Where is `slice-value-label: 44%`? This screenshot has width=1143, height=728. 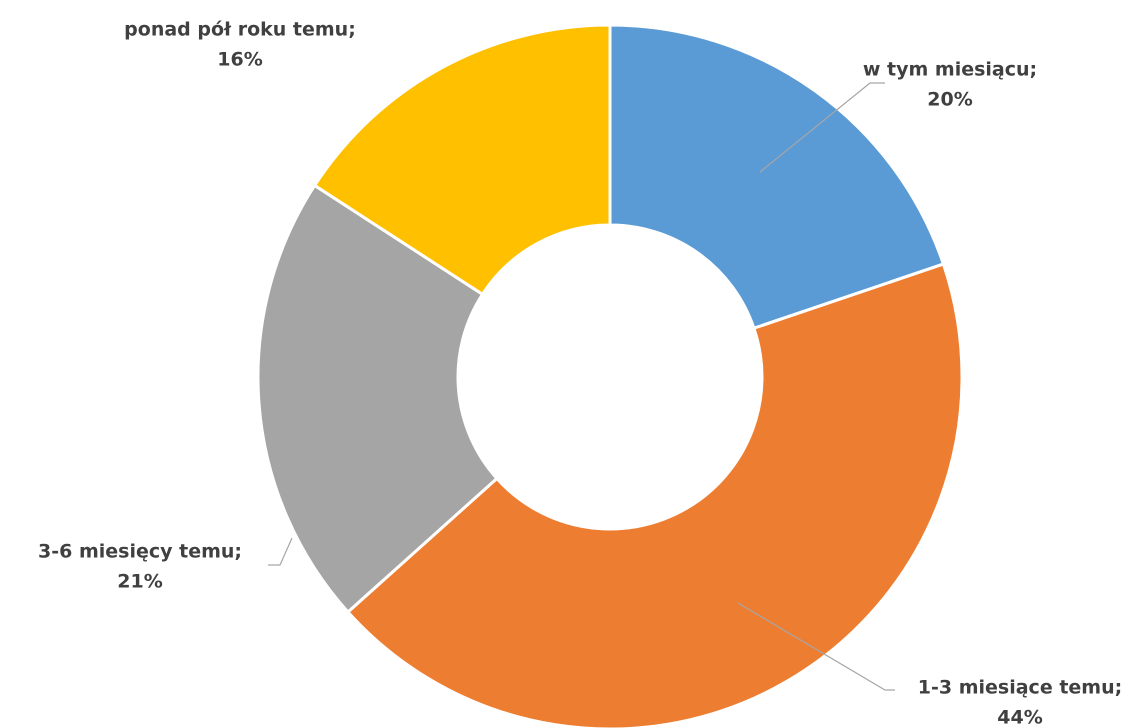
slice-value-label: 44% is located at coordinates (1019, 717).